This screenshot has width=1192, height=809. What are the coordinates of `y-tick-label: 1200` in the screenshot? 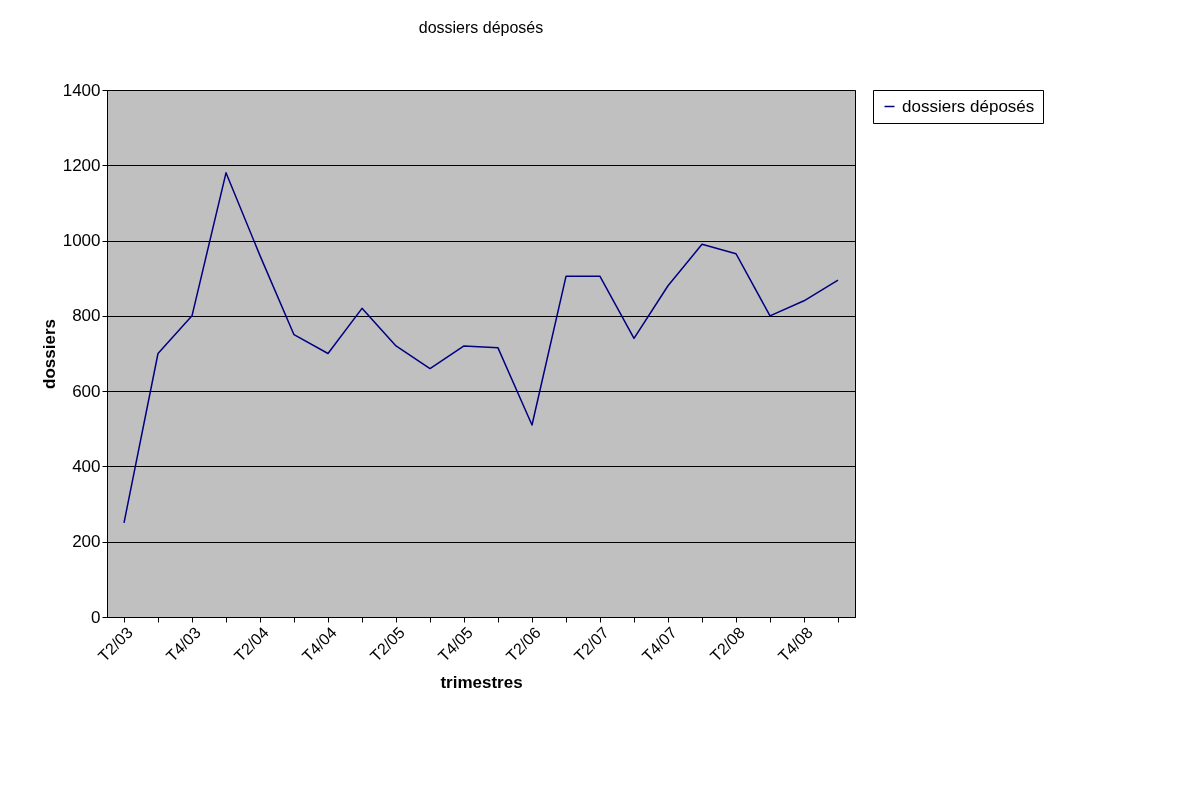 It's located at (81, 165).